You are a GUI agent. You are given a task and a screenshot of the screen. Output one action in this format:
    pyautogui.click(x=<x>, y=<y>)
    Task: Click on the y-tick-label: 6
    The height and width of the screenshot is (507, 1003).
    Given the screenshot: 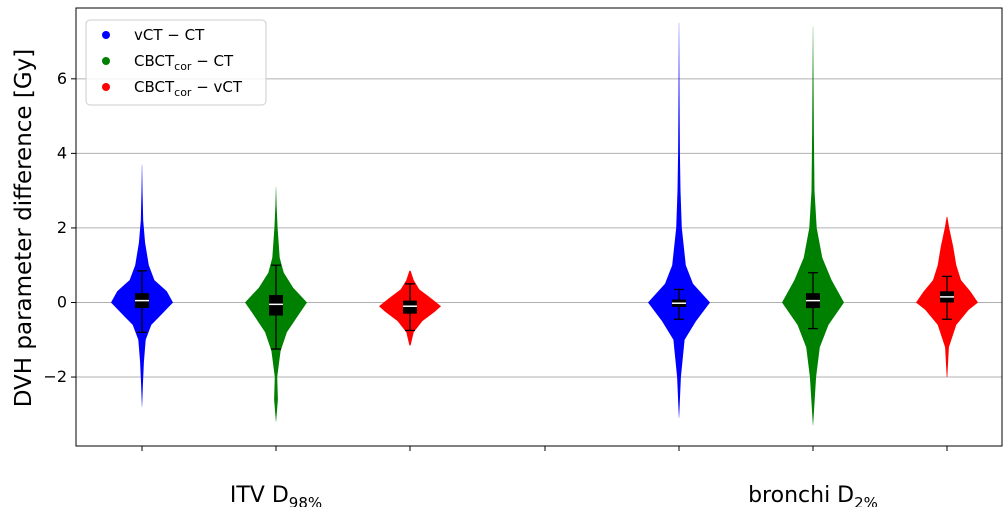 What is the action you would take?
    pyautogui.click(x=62, y=78)
    